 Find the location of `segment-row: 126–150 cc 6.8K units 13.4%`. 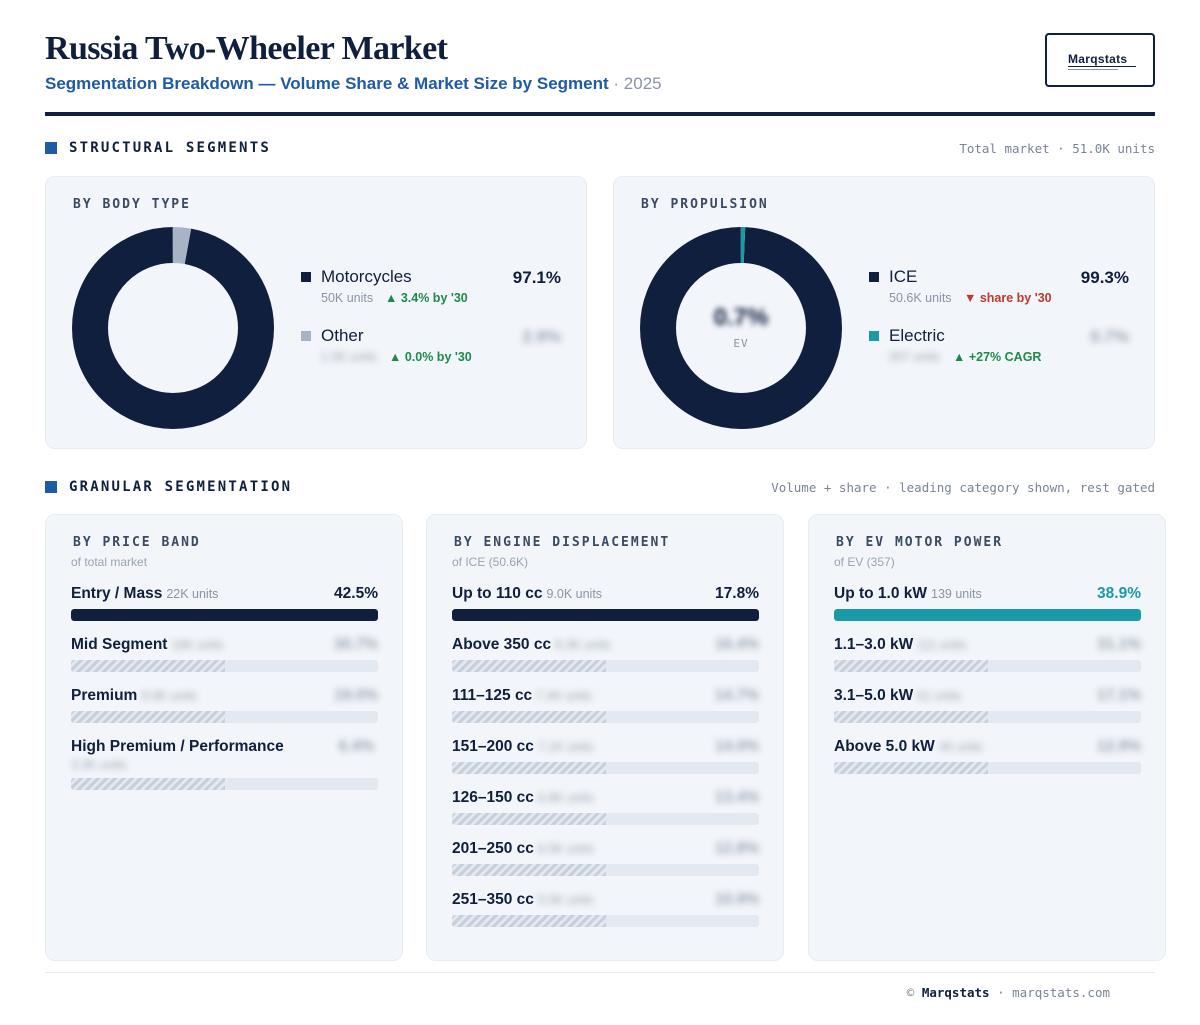

segment-row: 126–150 cc 6.8K units 13.4% is located at coordinates (605, 814).